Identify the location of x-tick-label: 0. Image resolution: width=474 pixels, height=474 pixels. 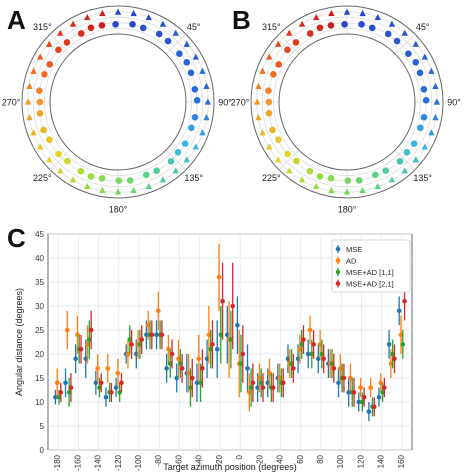
(239, 456).